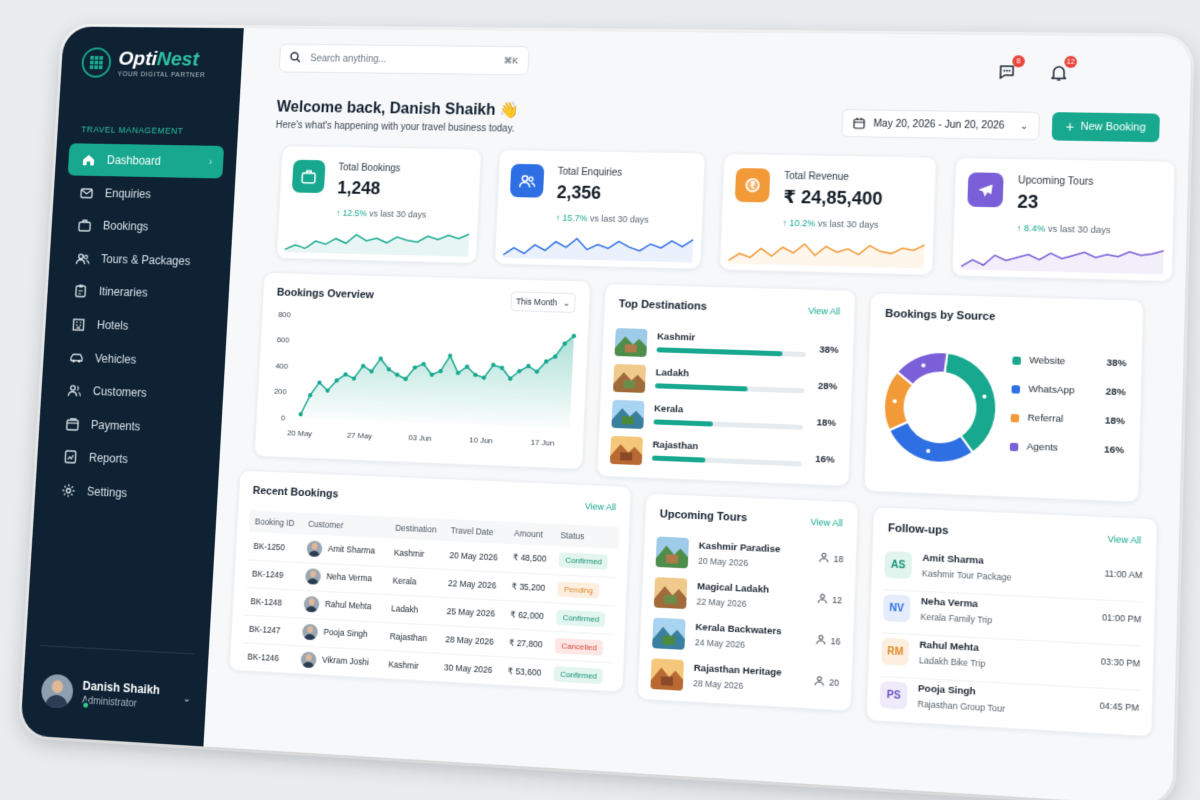 The height and width of the screenshot is (800, 1200). Describe the element at coordinates (898, 565) in the screenshot. I see `initials-avatar: AS` at that location.